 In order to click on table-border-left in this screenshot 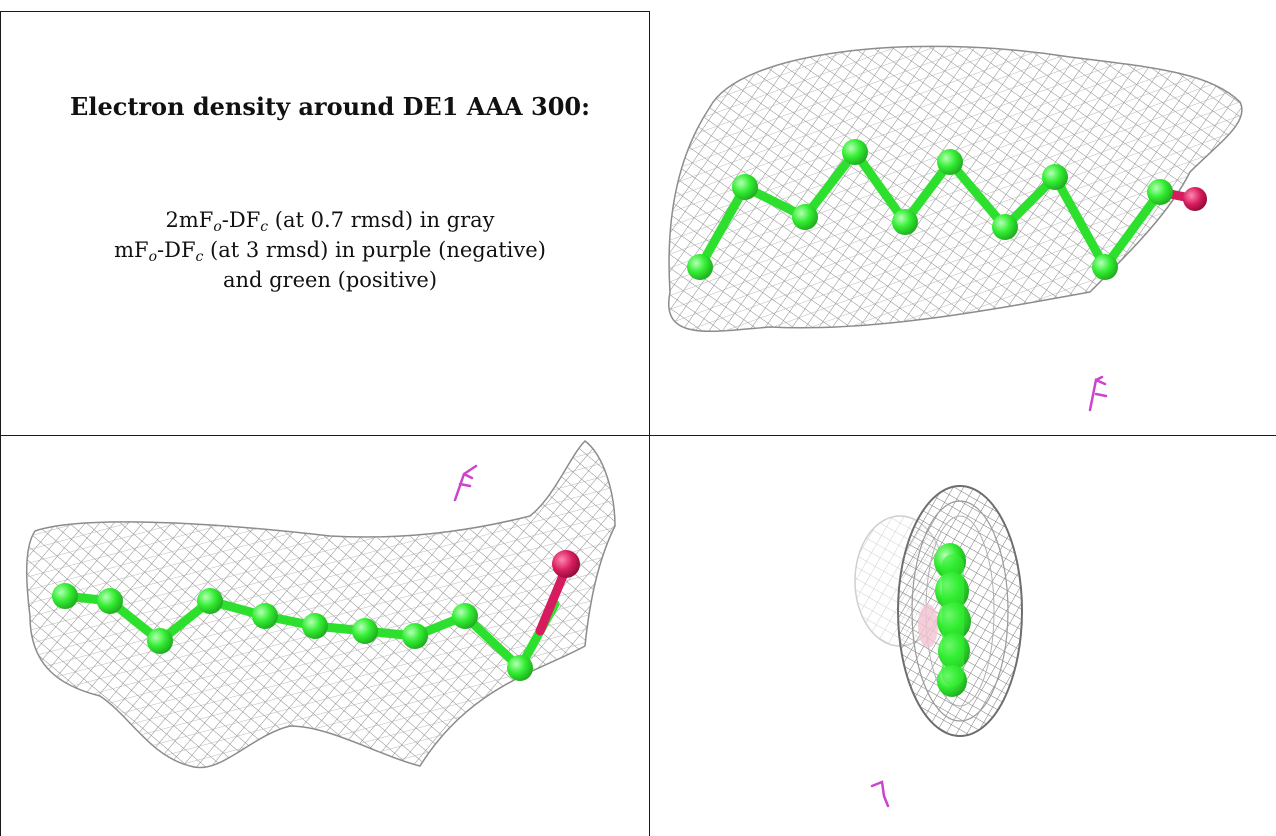, I will do `click(0, 423)`.